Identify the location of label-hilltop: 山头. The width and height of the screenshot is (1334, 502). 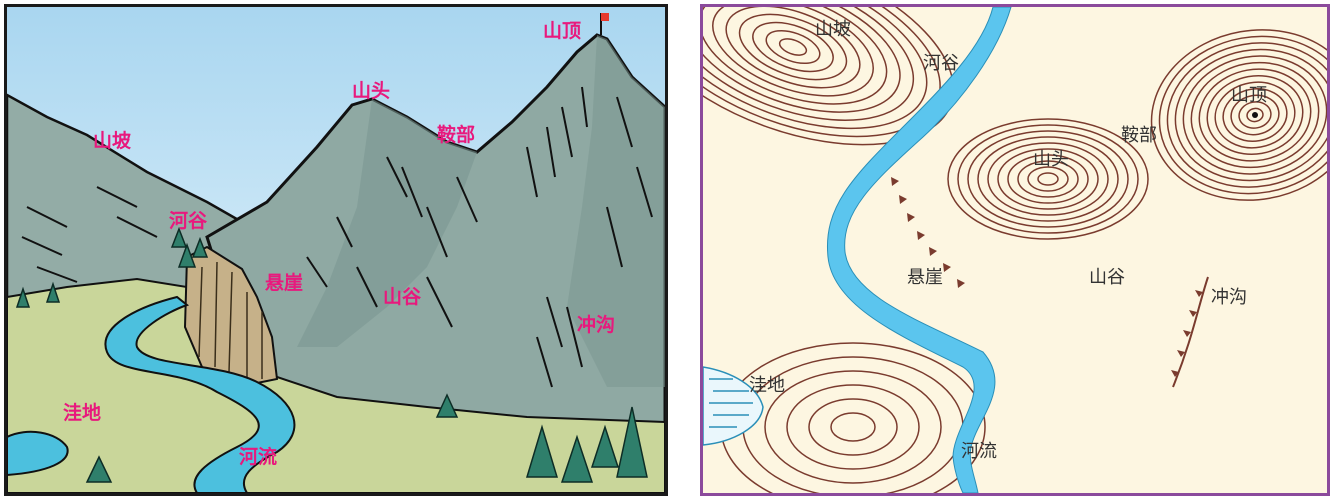
(371, 91).